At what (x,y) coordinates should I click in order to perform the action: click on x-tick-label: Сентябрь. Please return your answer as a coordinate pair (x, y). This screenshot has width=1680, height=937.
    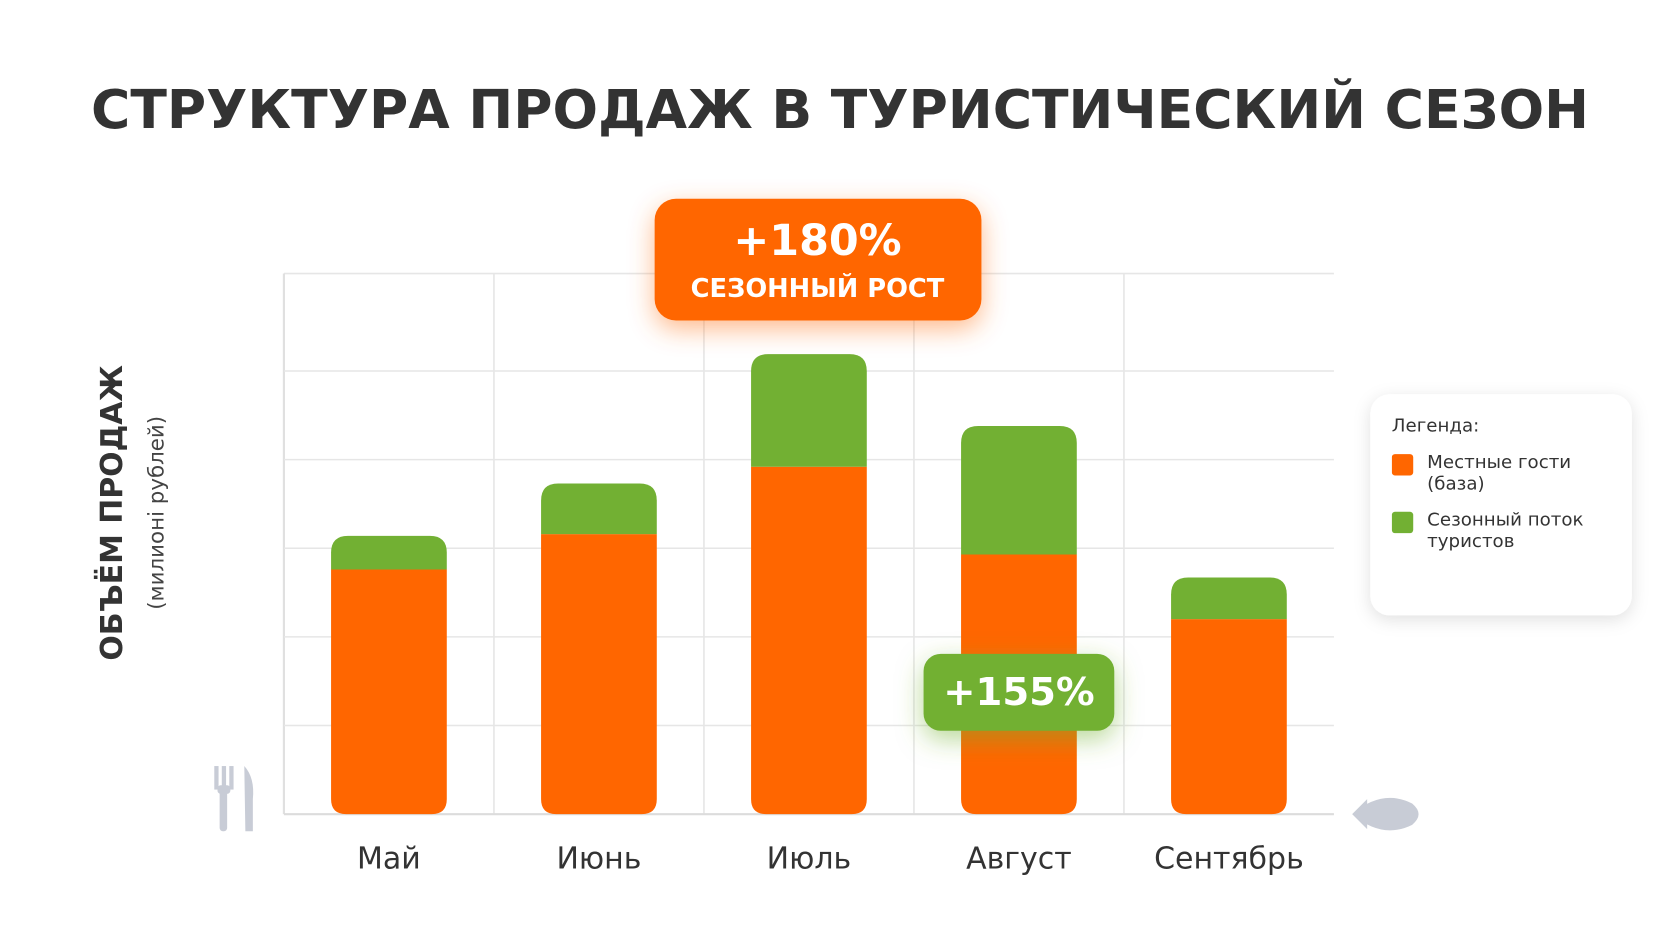
    Looking at the image, I should click on (1229, 859).